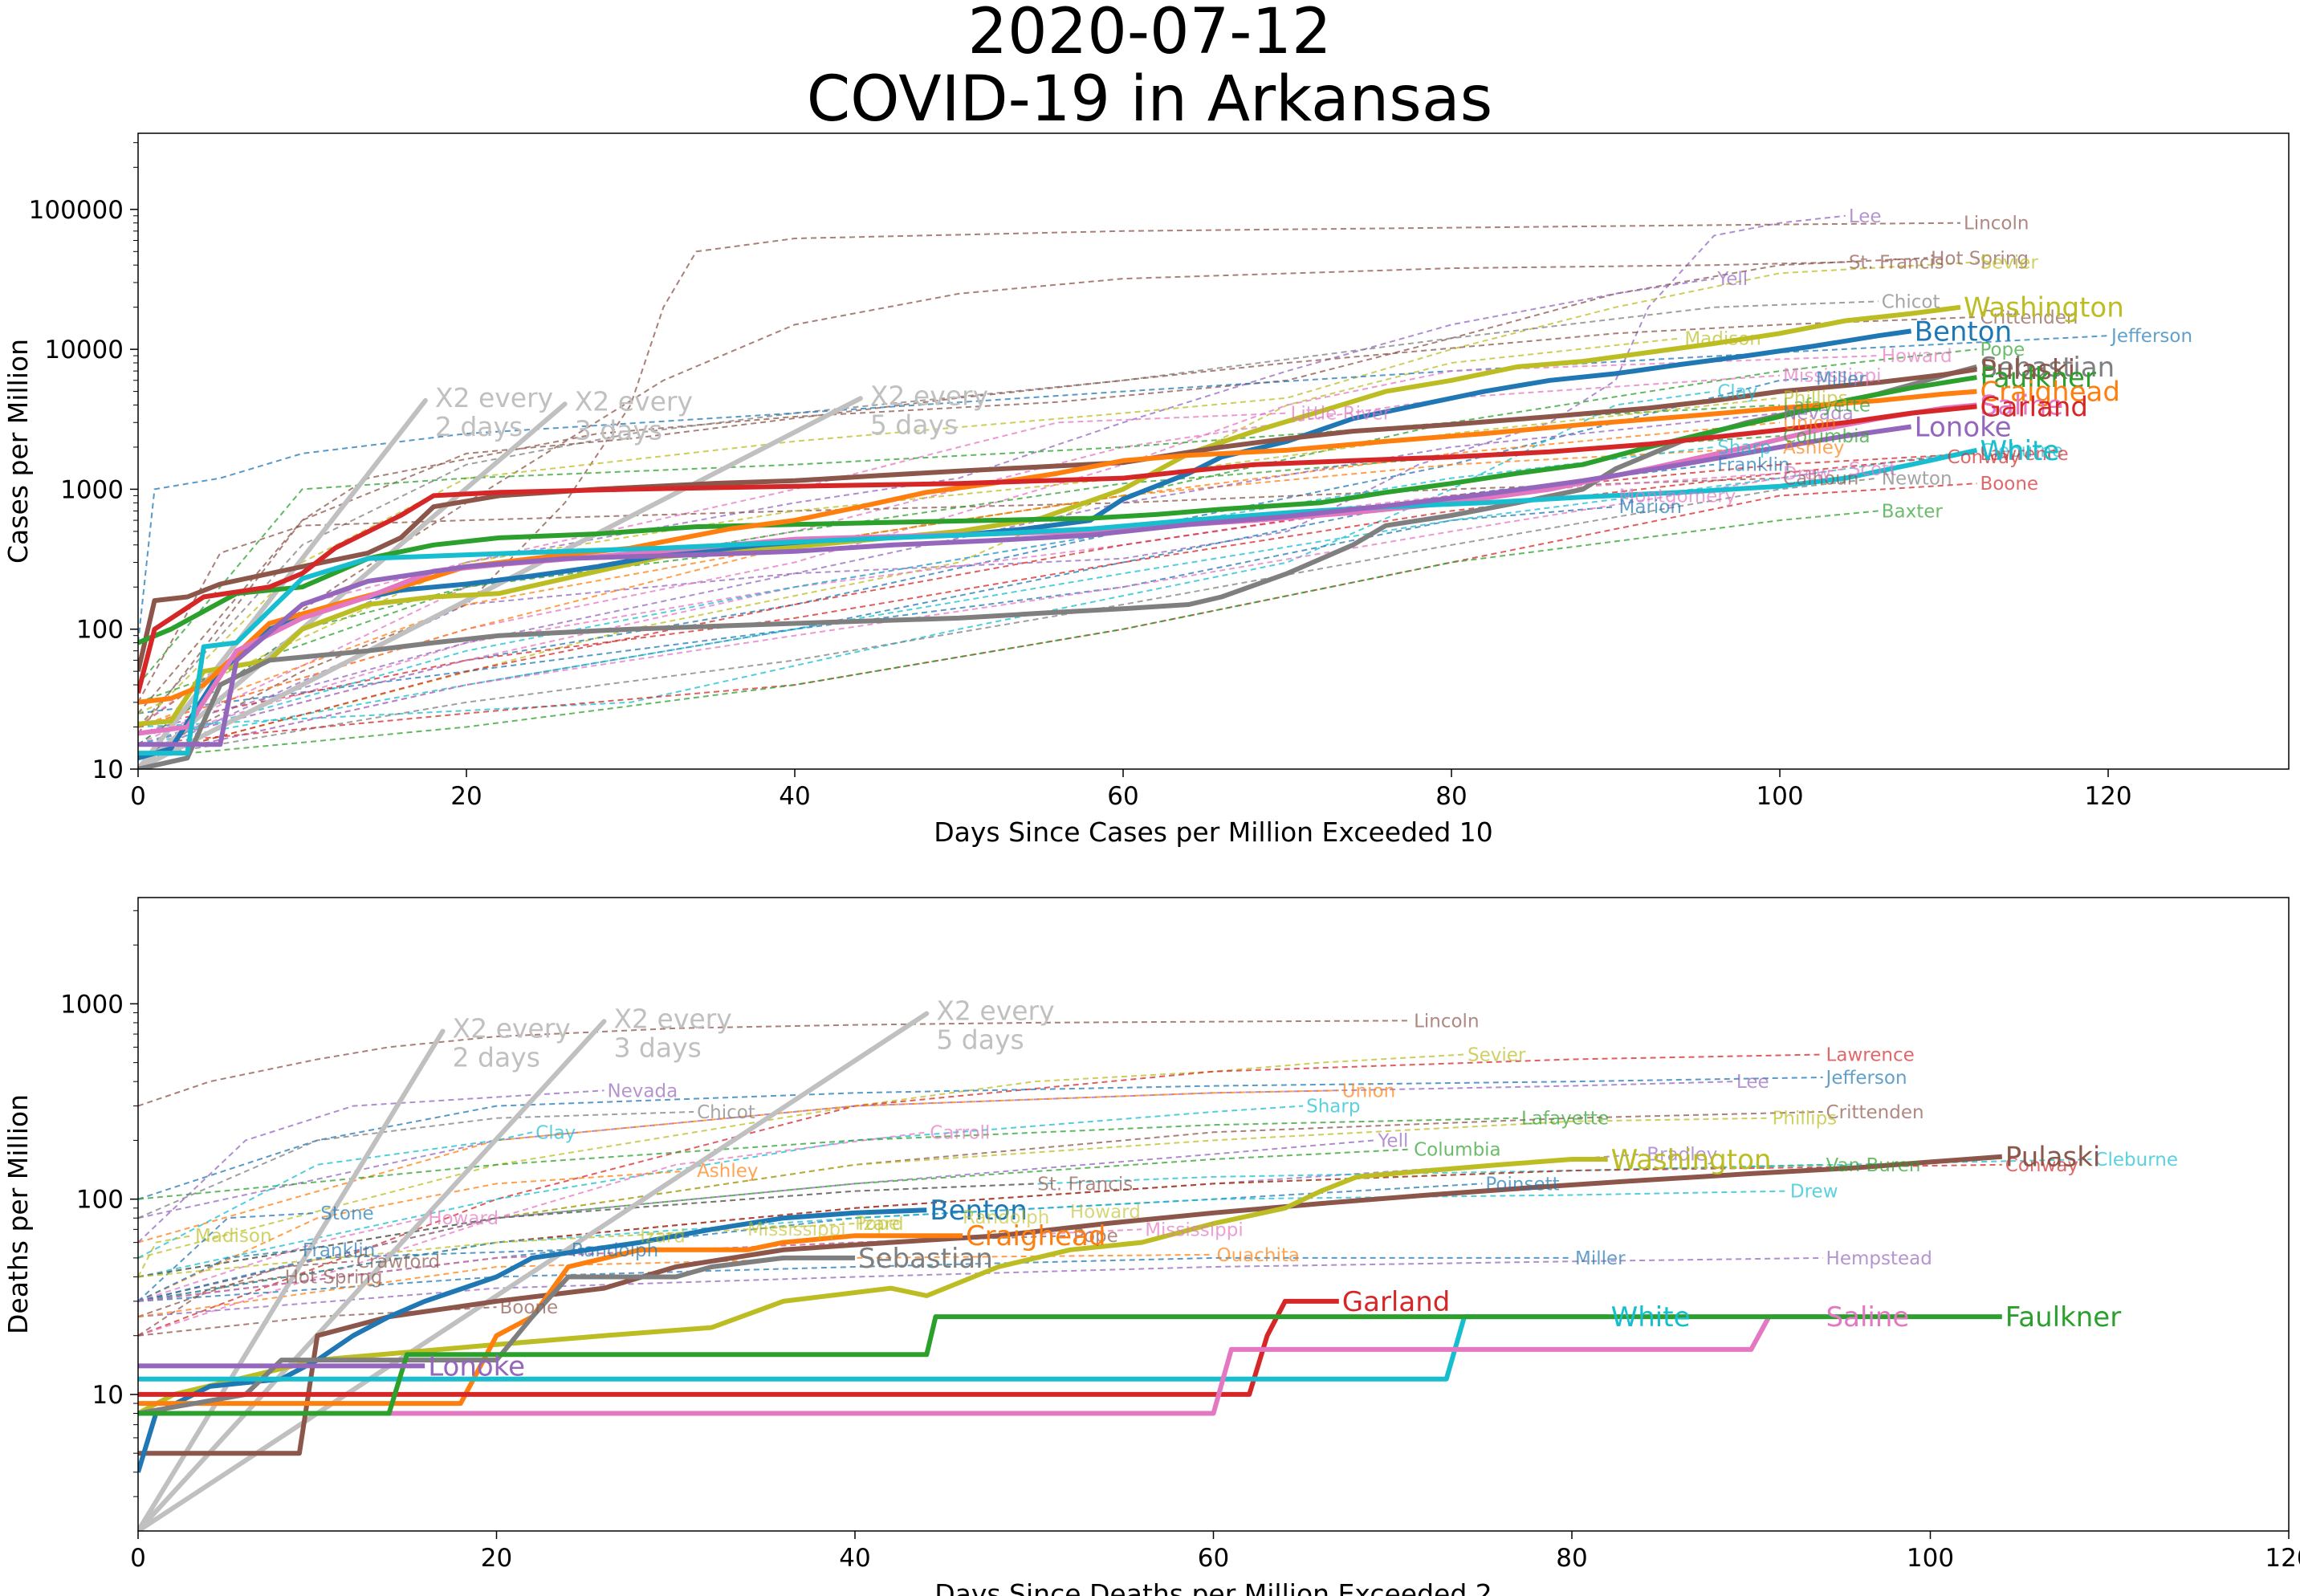  Describe the element at coordinates (1070, 1365) in the screenshot. I see `deaths-series-faulkner` at that location.